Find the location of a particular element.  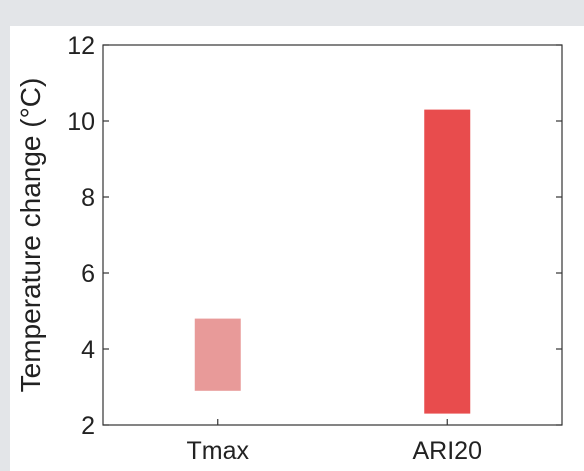

x-tick-label: Tmax is located at coordinates (218, 451).